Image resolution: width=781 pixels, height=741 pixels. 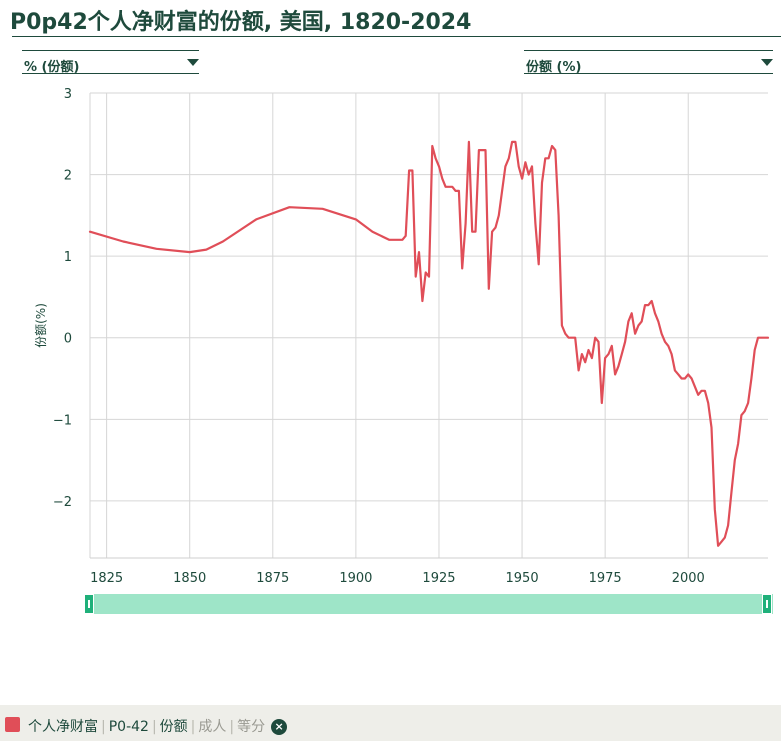 What do you see at coordinates (605, 578) in the screenshot?
I see `x-tick-label: 1975` at bounding box center [605, 578].